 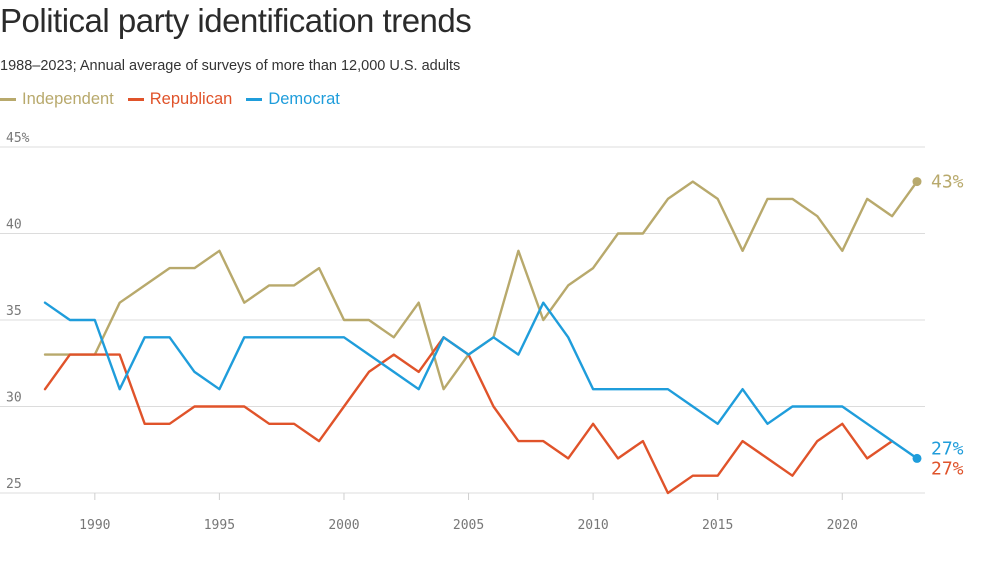 I want to click on x-tick-label-2010: 2010, so click(x=592, y=525).